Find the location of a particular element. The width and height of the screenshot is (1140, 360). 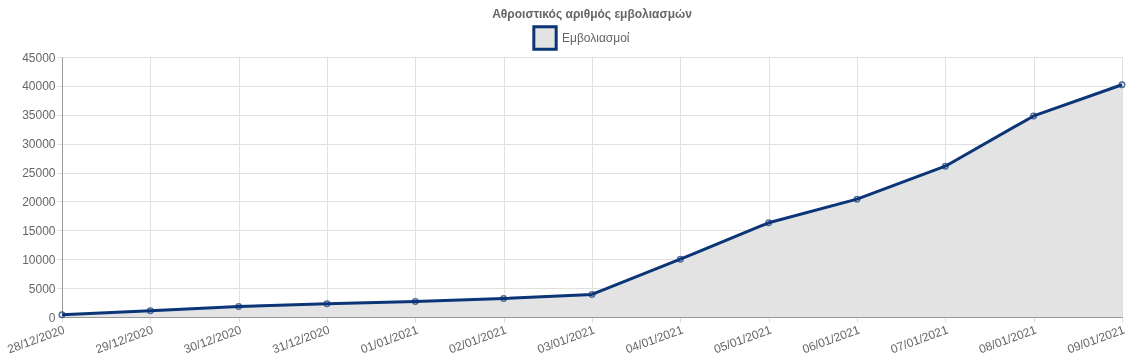

y-tick-label: 15000 is located at coordinates (39, 230).